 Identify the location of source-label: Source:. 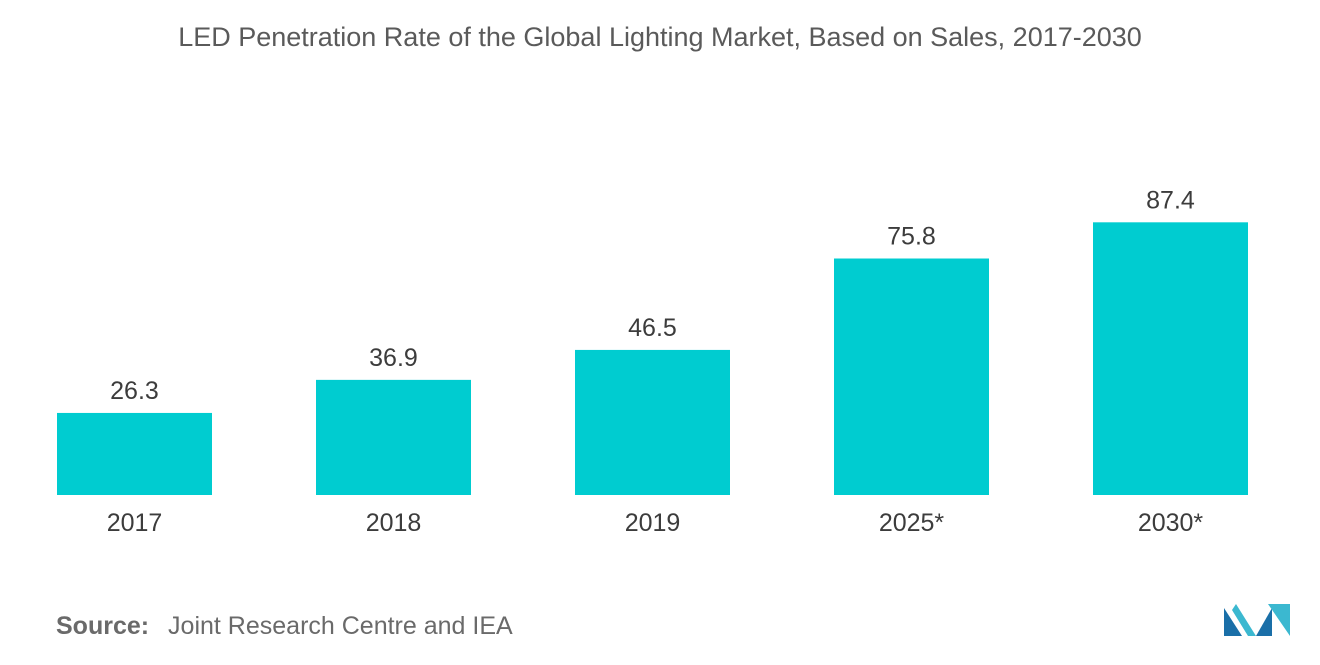
(103, 626).